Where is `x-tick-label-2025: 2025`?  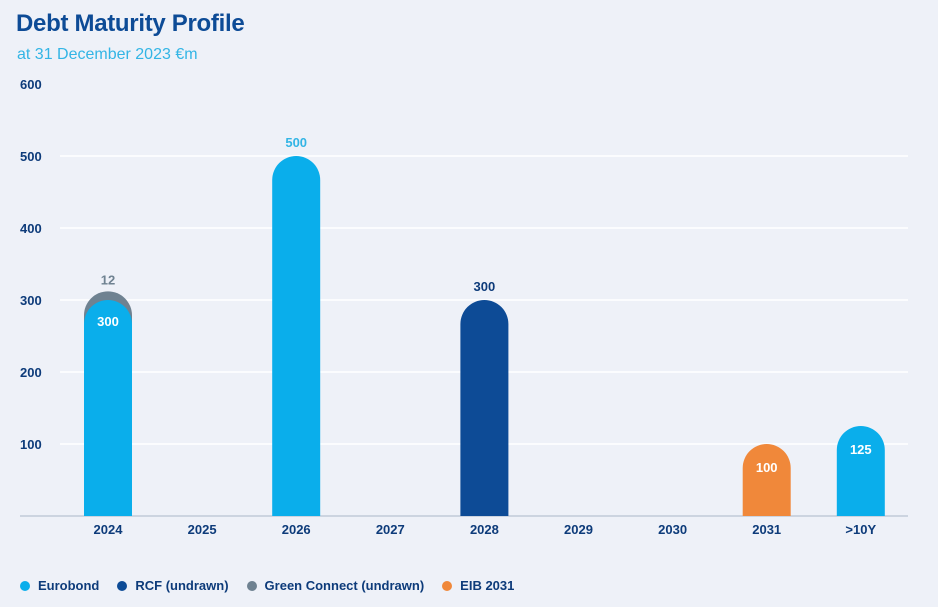
x-tick-label-2025: 2025 is located at coordinates (202, 529).